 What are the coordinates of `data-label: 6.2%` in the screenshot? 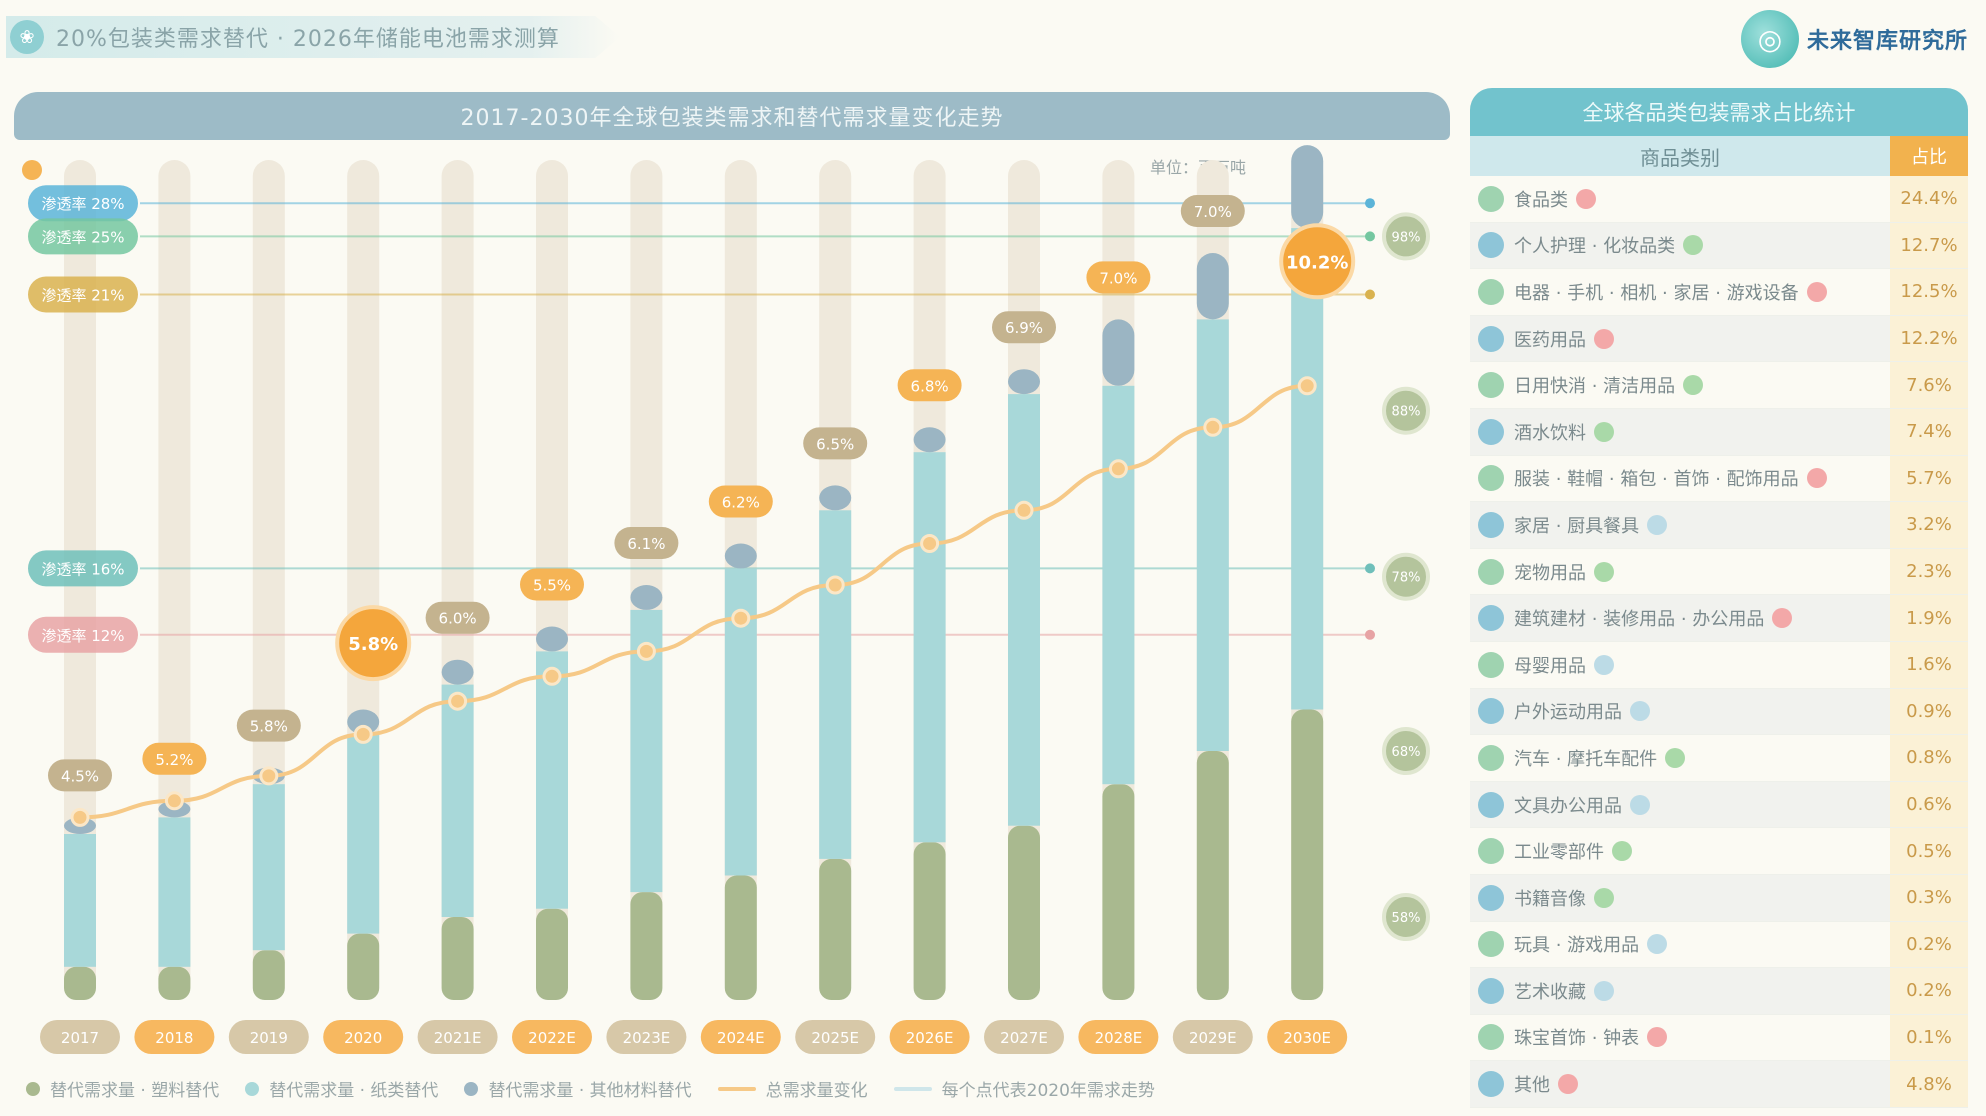 It's located at (741, 503).